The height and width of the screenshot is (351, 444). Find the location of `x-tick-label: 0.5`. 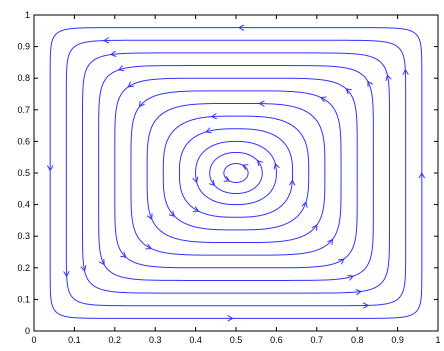

x-tick-label: 0.5 is located at coordinates (236, 340).